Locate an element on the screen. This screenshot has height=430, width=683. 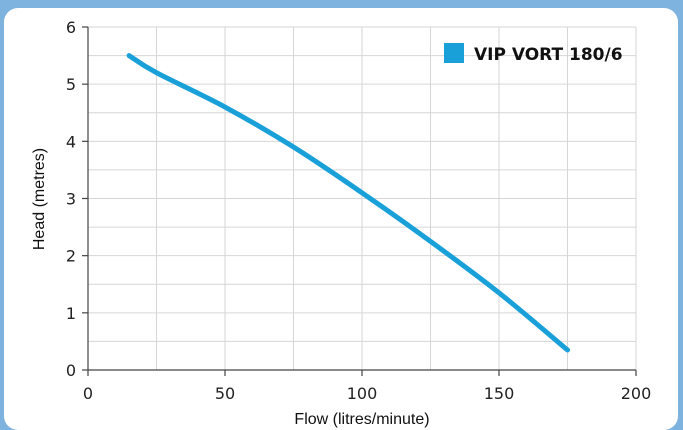
y-tick-label: 3 is located at coordinates (71, 199).